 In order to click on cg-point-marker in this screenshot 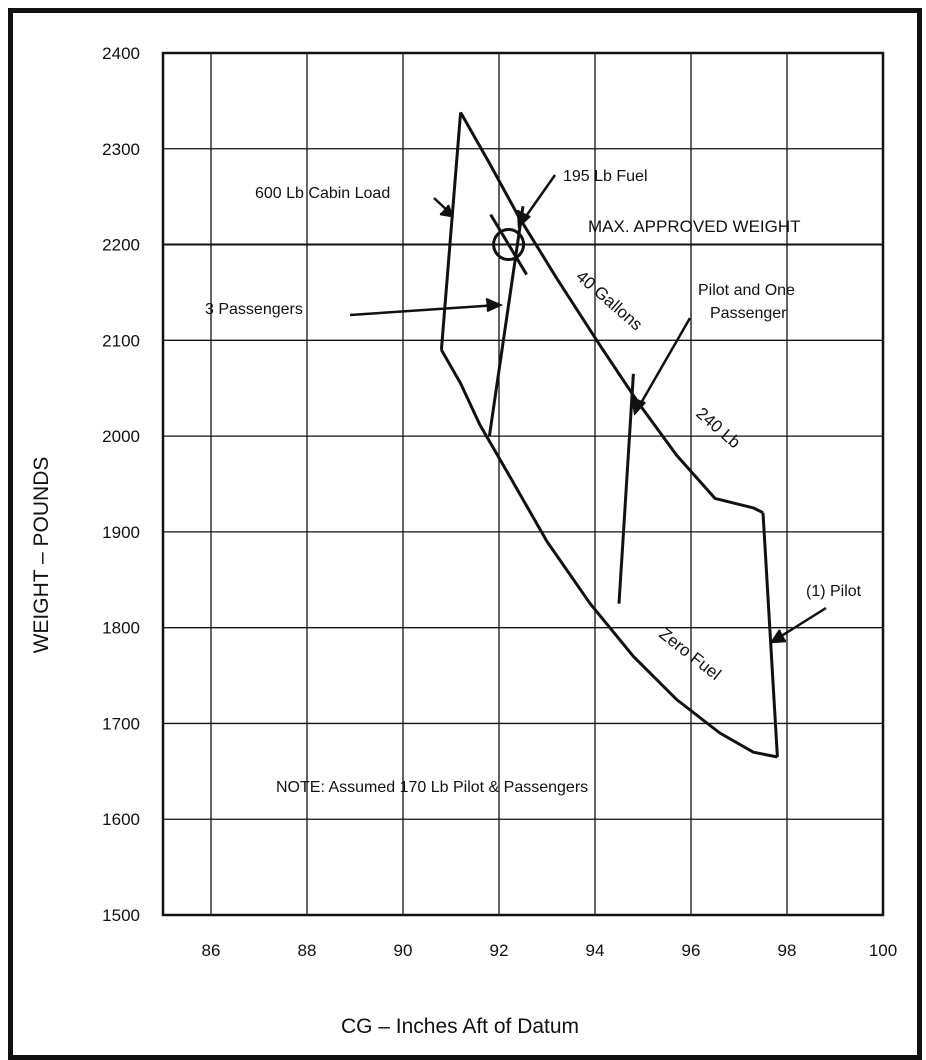, I will do `click(508, 244)`.